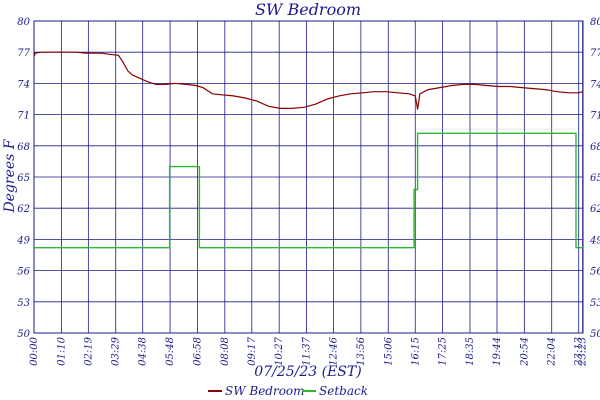 This screenshot has height=400, width=600. What do you see at coordinates (116, 350) in the screenshot?
I see `x-tick-label: 03:29` at bounding box center [116, 350].